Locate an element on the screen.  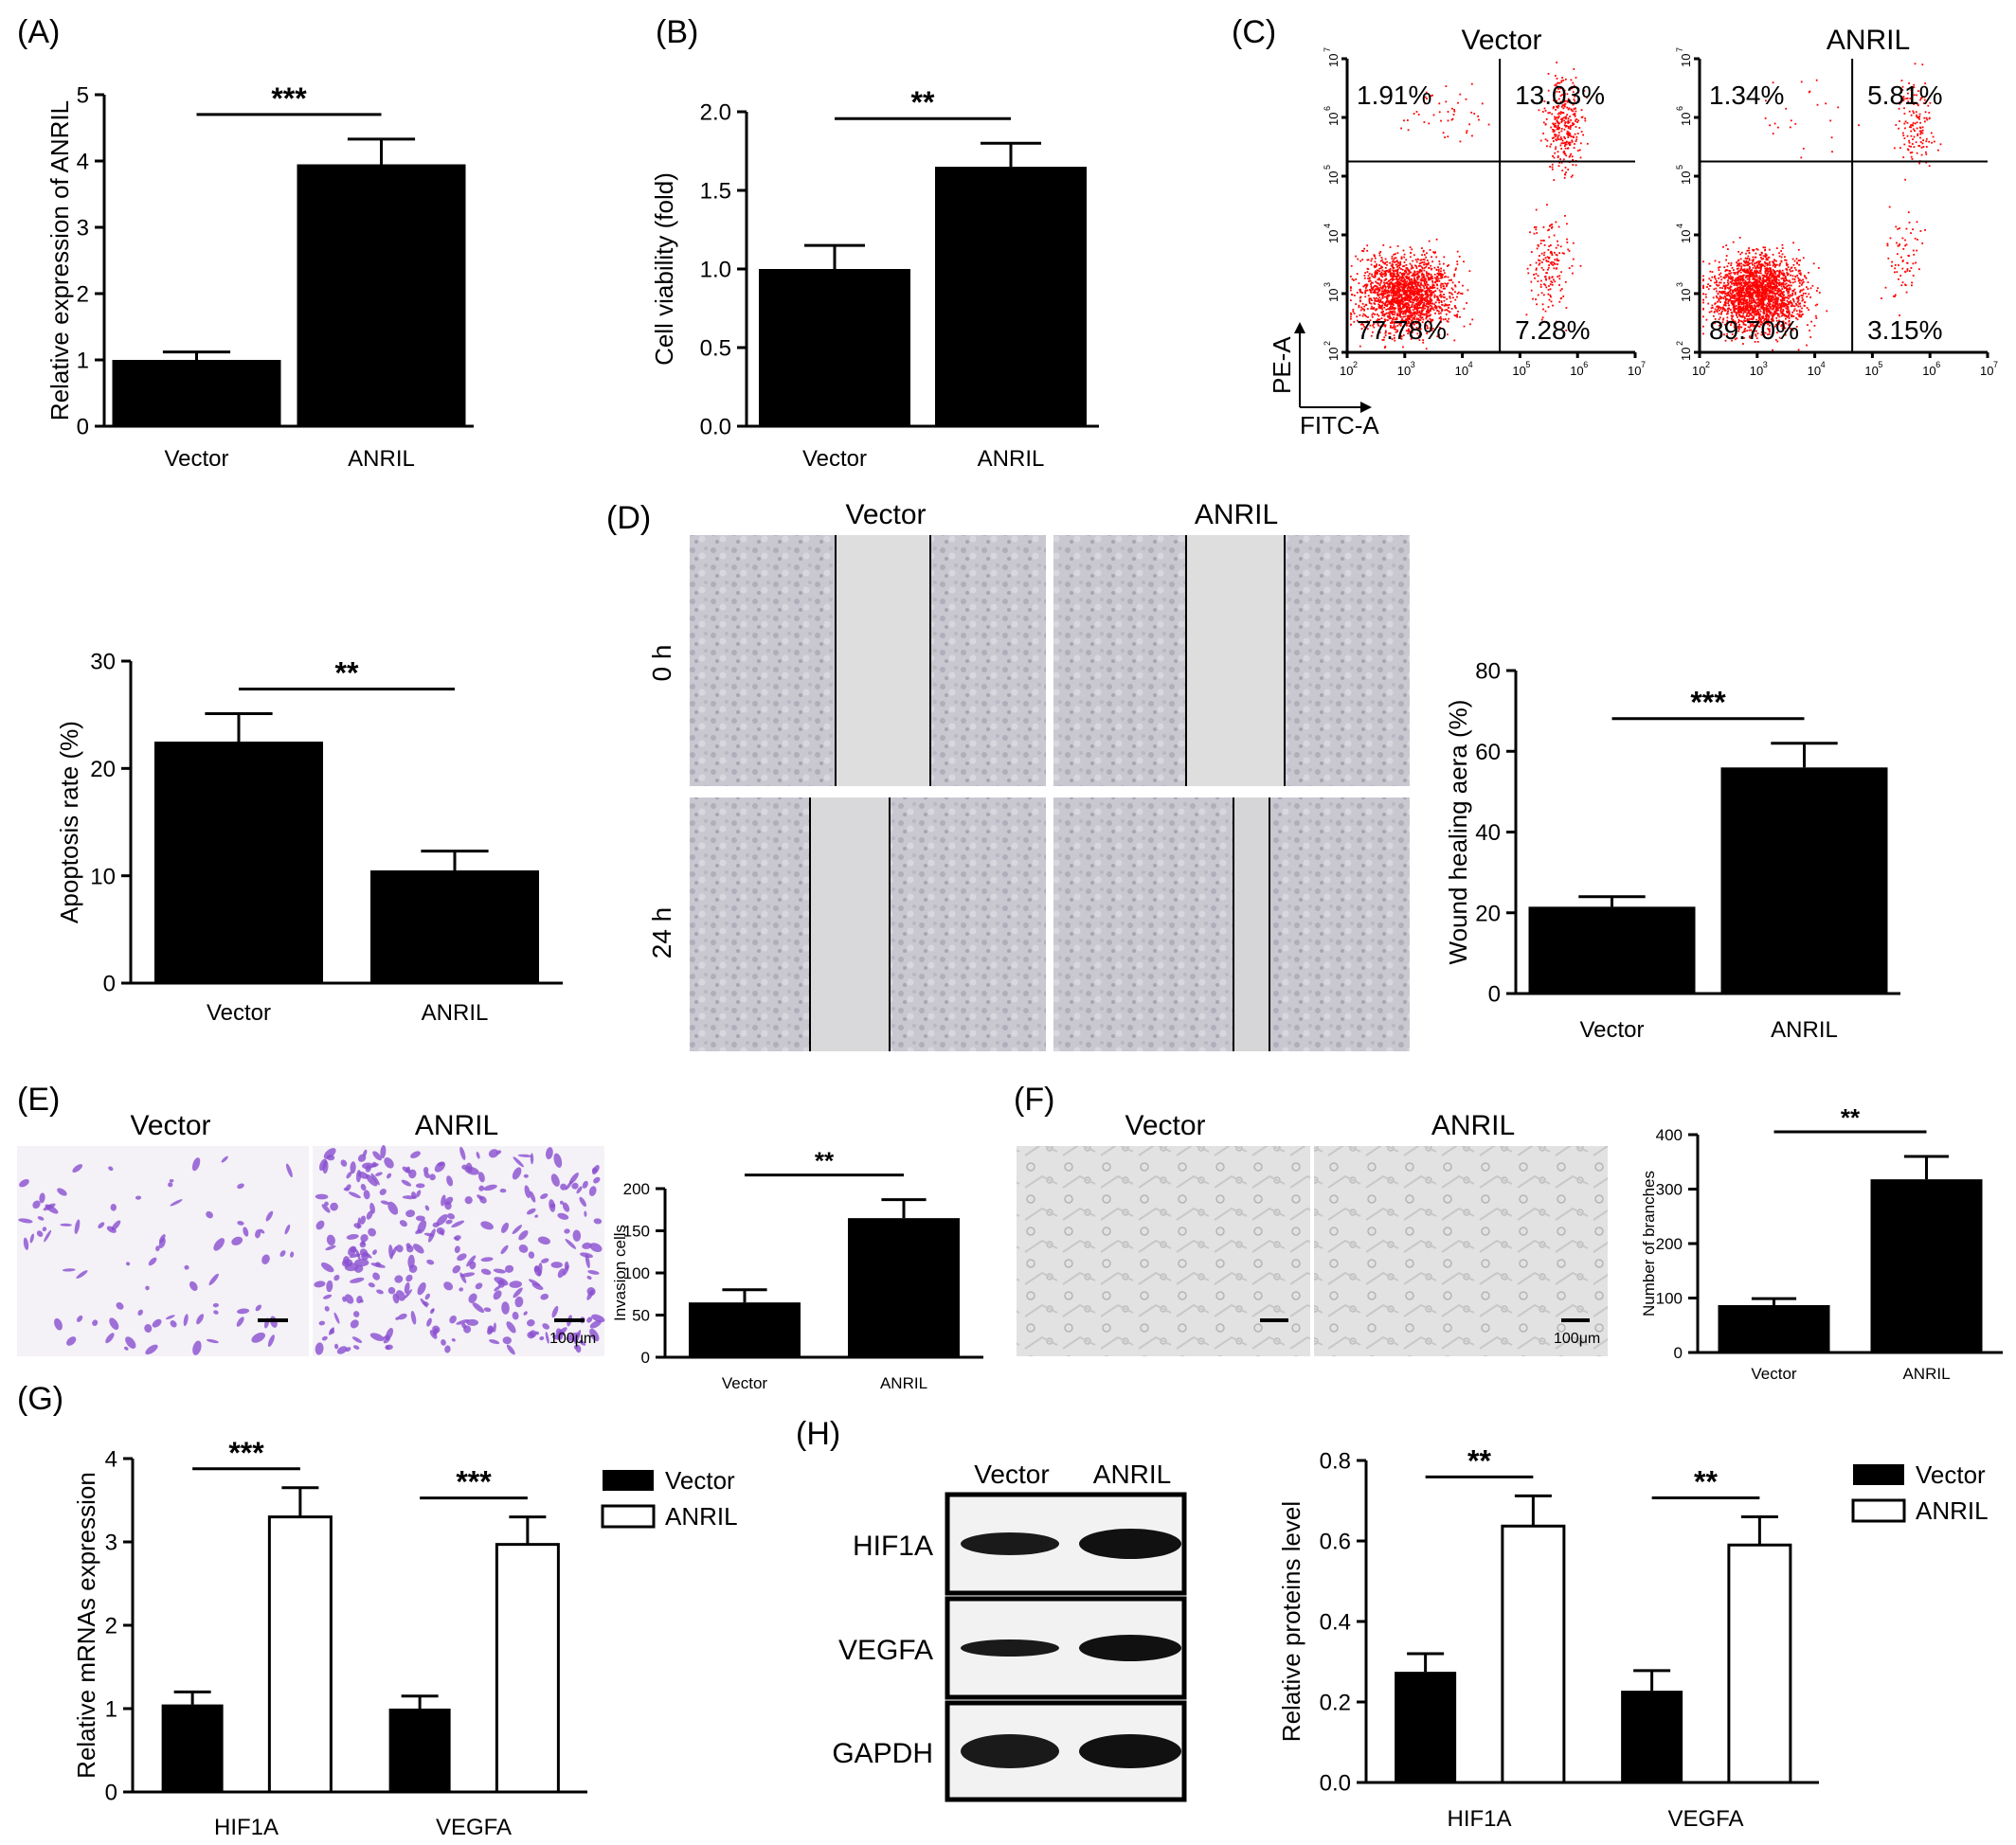
panel-b-label: (B) is located at coordinates (677, 32).